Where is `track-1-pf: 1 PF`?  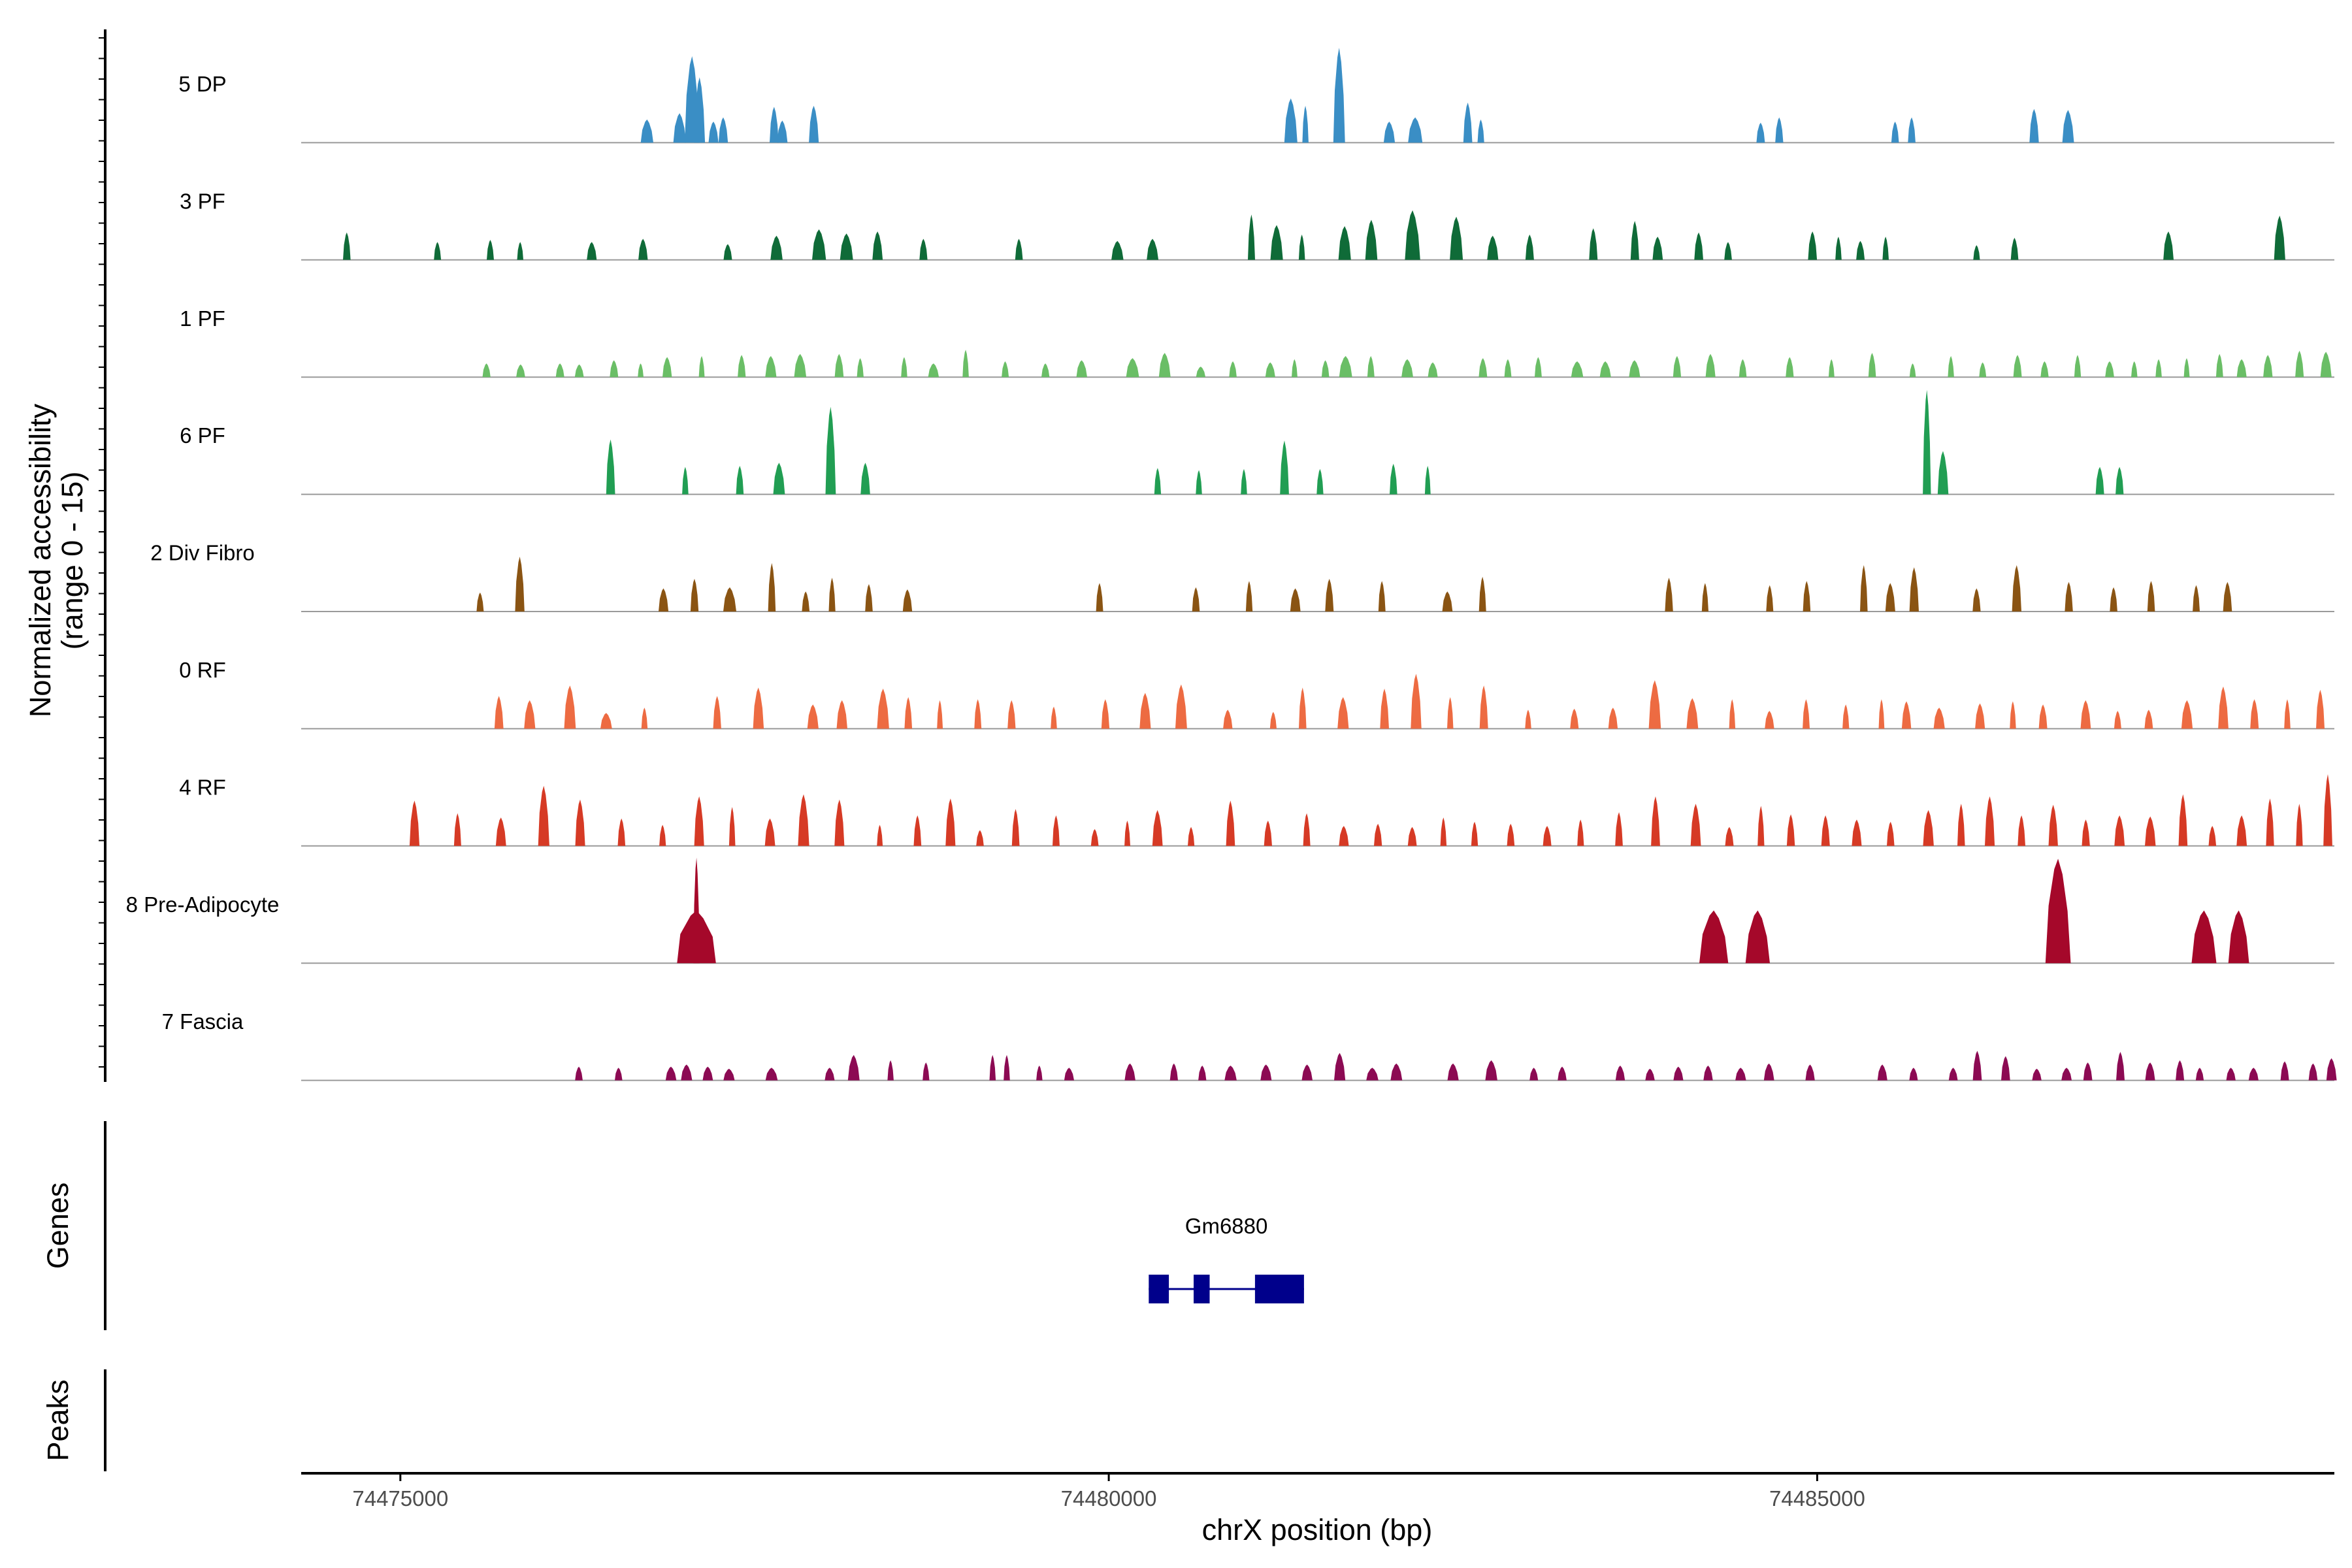
track-1-pf: 1 PF is located at coordinates (1257, 342).